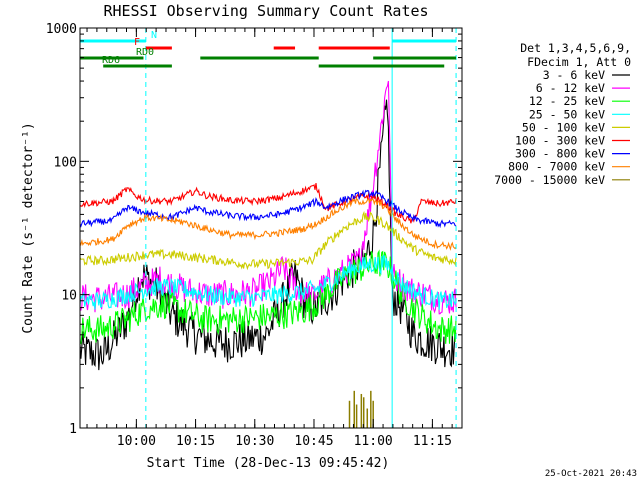 The height and width of the screenshot is (480, 640). Describe the element at coordinates (61, 29) in the screenshot. I see `y-tick-label-3: 1000` at that location.